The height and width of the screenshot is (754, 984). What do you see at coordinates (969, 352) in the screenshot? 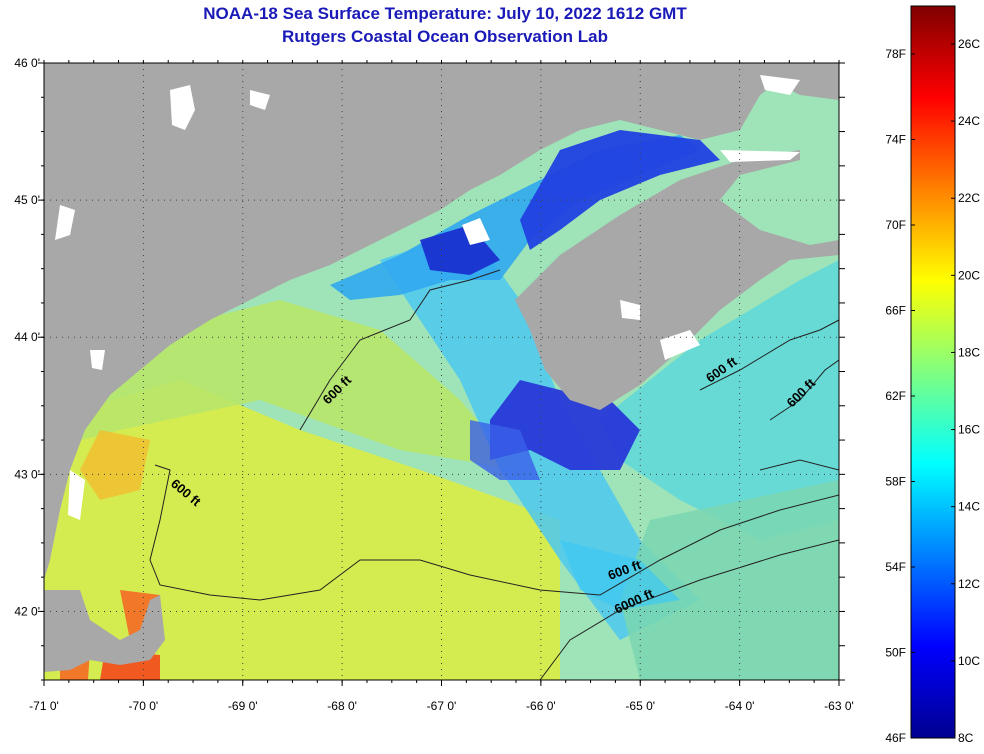
I see `colorbar-c-label: 18C` at bounding box center [969, 352].